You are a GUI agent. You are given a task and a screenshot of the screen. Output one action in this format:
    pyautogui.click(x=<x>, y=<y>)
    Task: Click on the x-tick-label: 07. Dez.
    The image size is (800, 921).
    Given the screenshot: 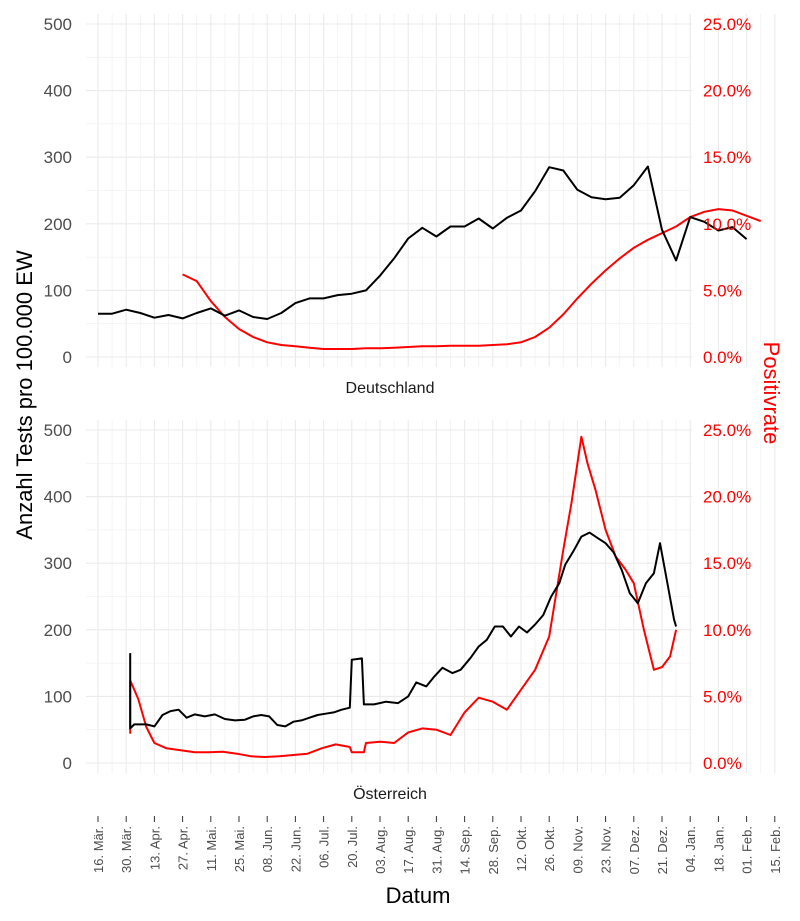 What is the action you would take?
    pyautogui.click(x=634, y=850)
    